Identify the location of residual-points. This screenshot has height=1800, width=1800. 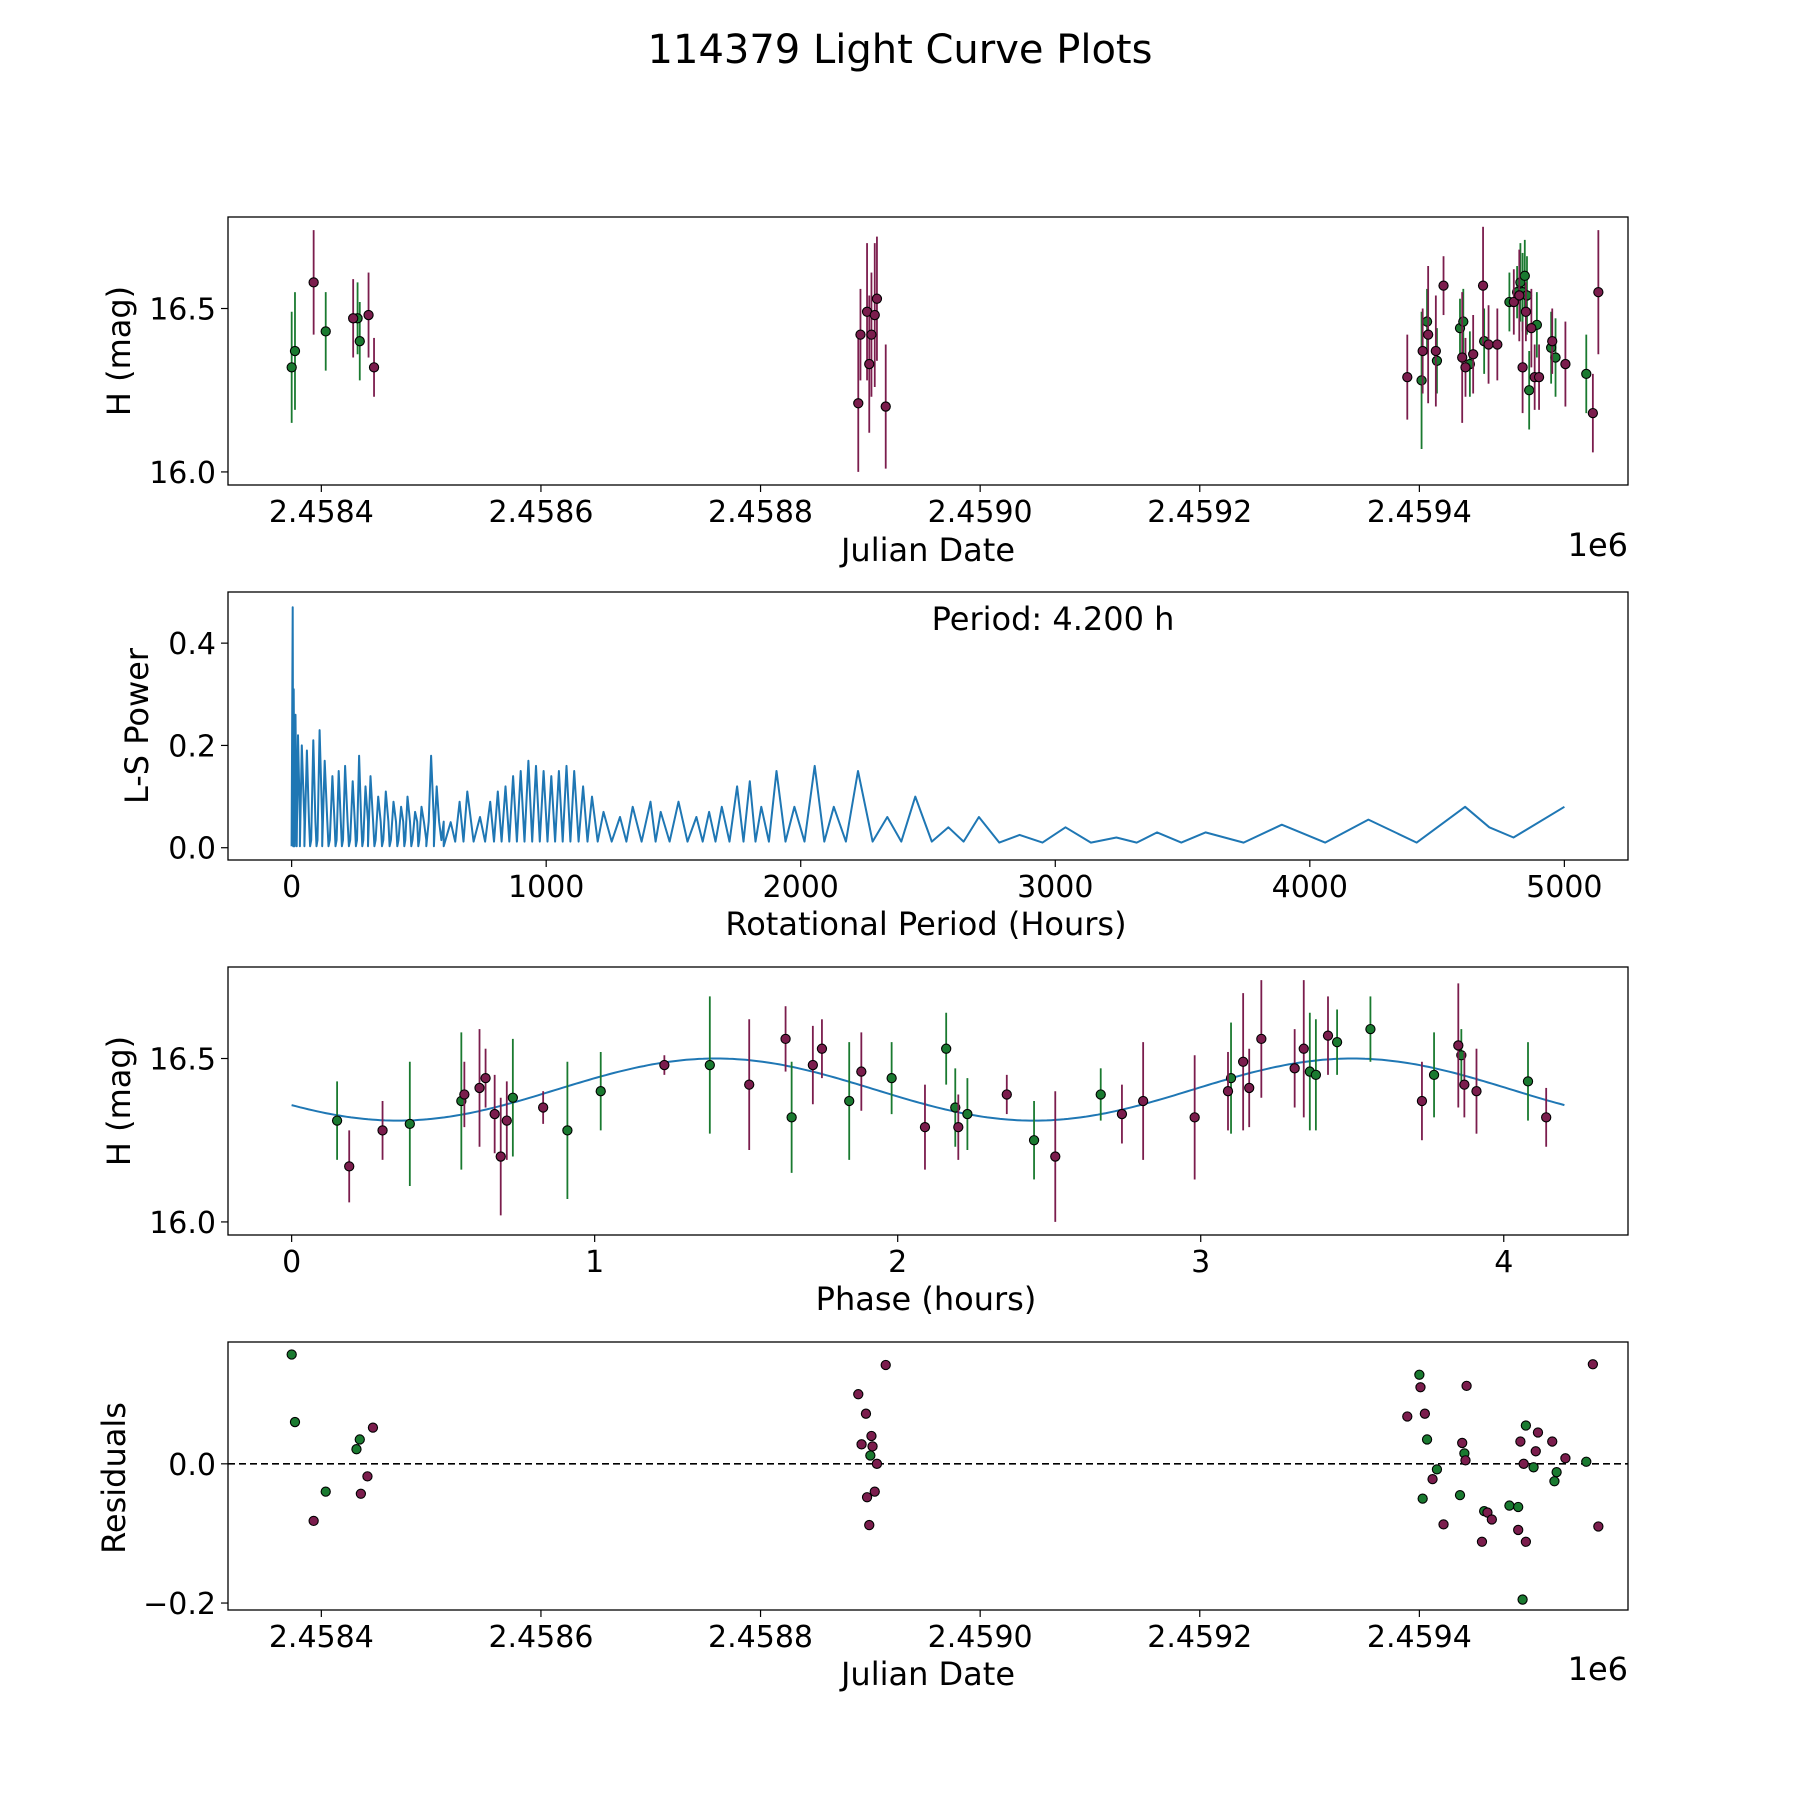
(928, 1477).